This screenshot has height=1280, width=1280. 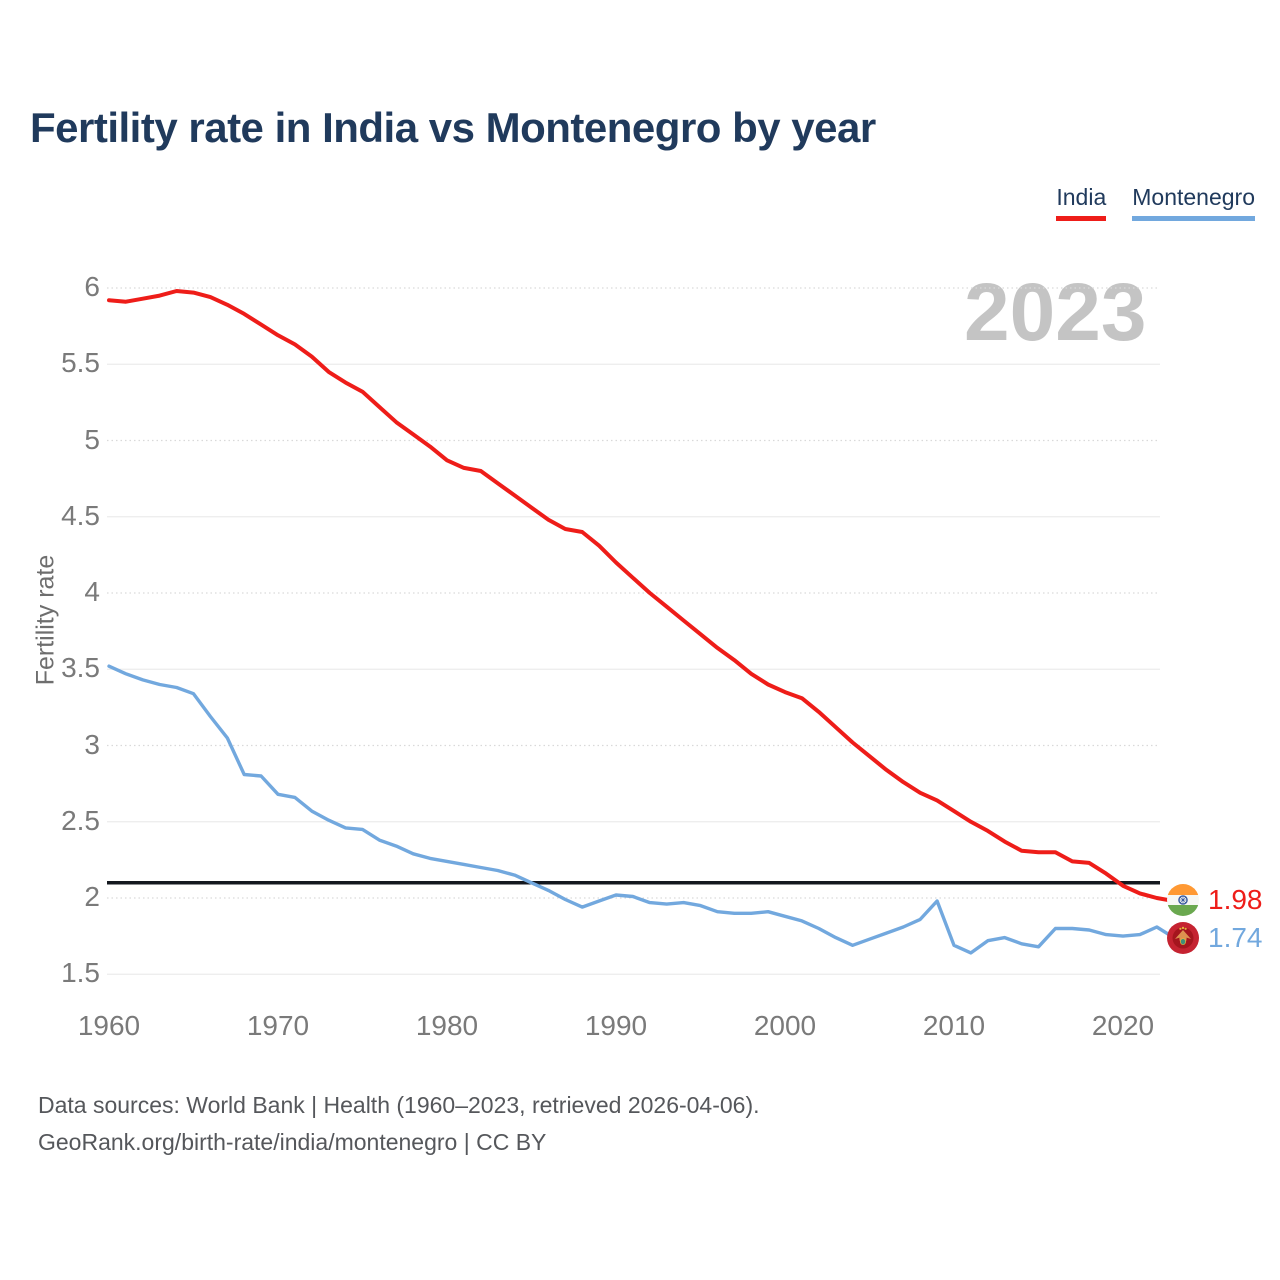 I want to click on x-tick-label: 2020, so click(x=1123, y=1025).